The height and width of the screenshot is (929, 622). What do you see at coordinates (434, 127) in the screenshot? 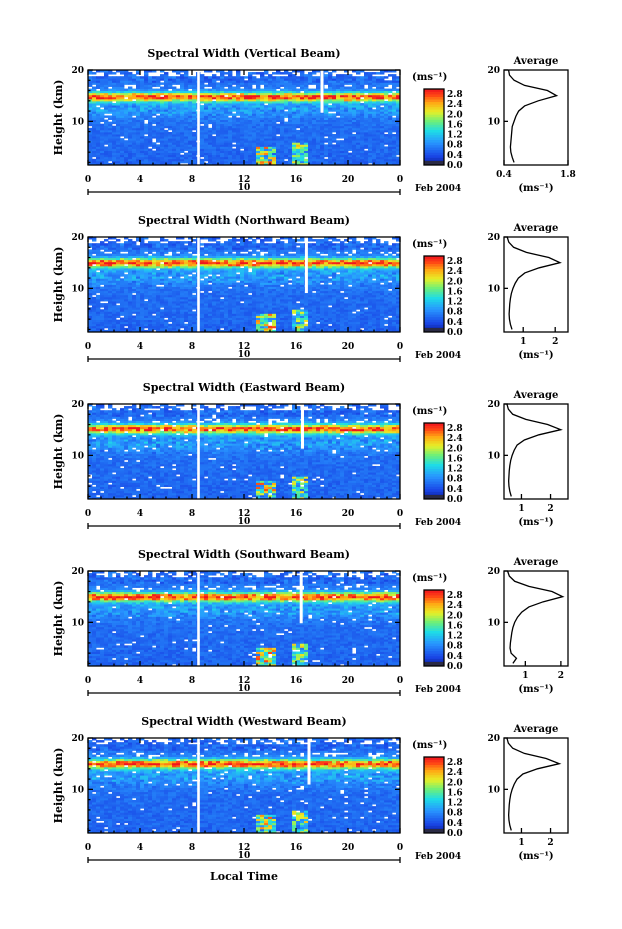
I see `colorbar-frame` at bounding box center [434, 127].